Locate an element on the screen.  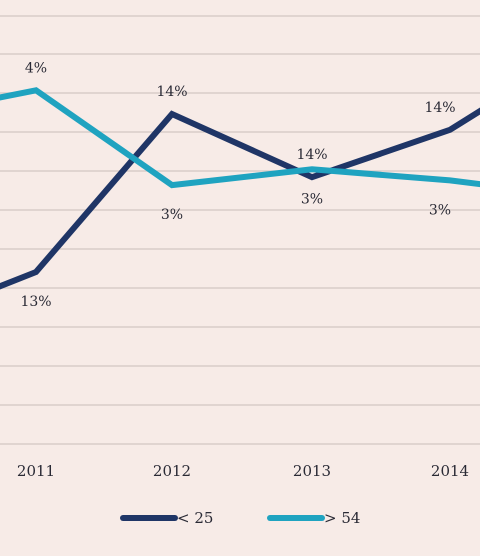
data-label-s2-2013: 3% is located at coordinates (312, 199).